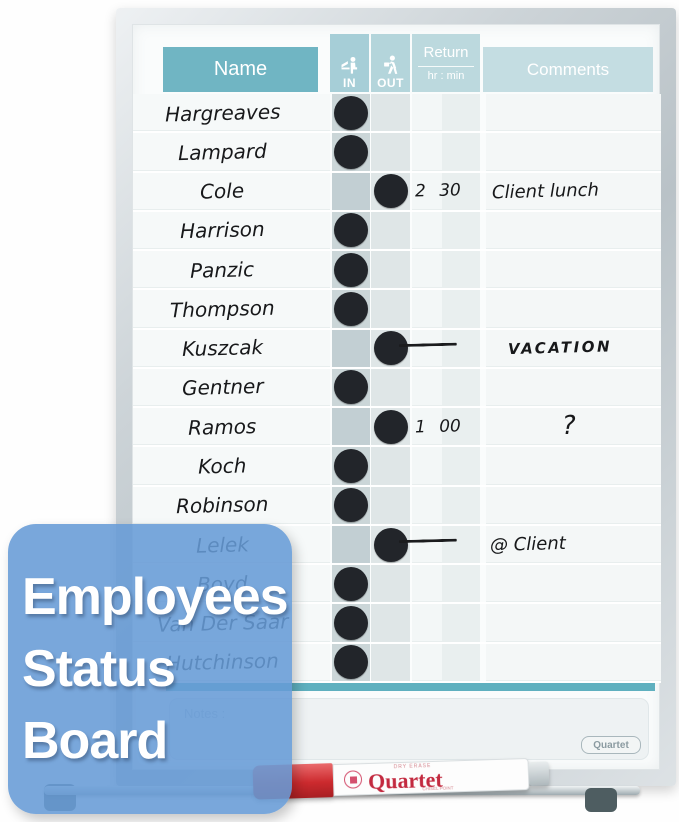 The width and height of the screenshot is (679, 822). Describe the element at coordinates (222, 505) in the screenshot. I see `employee-name: Robinson` at that location.